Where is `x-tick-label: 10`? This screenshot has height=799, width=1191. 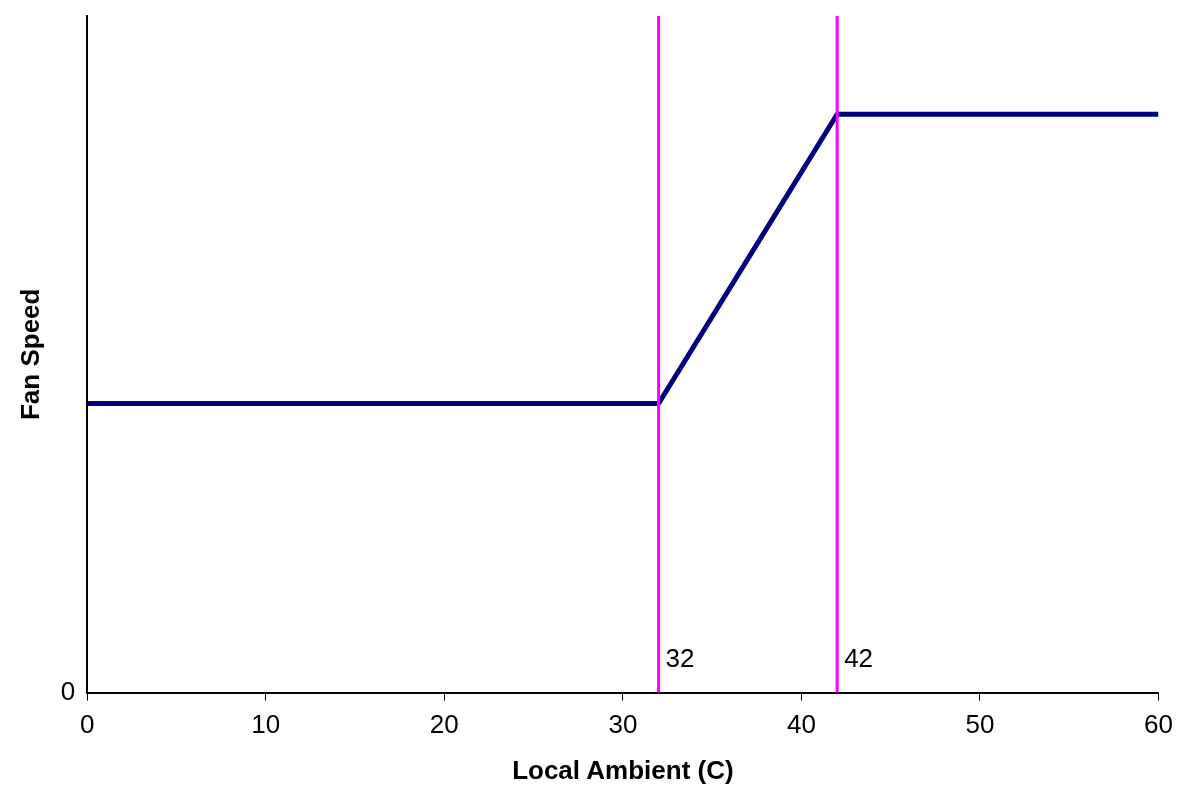 x-tick-label: 10 is located at coordinates (266, 724).